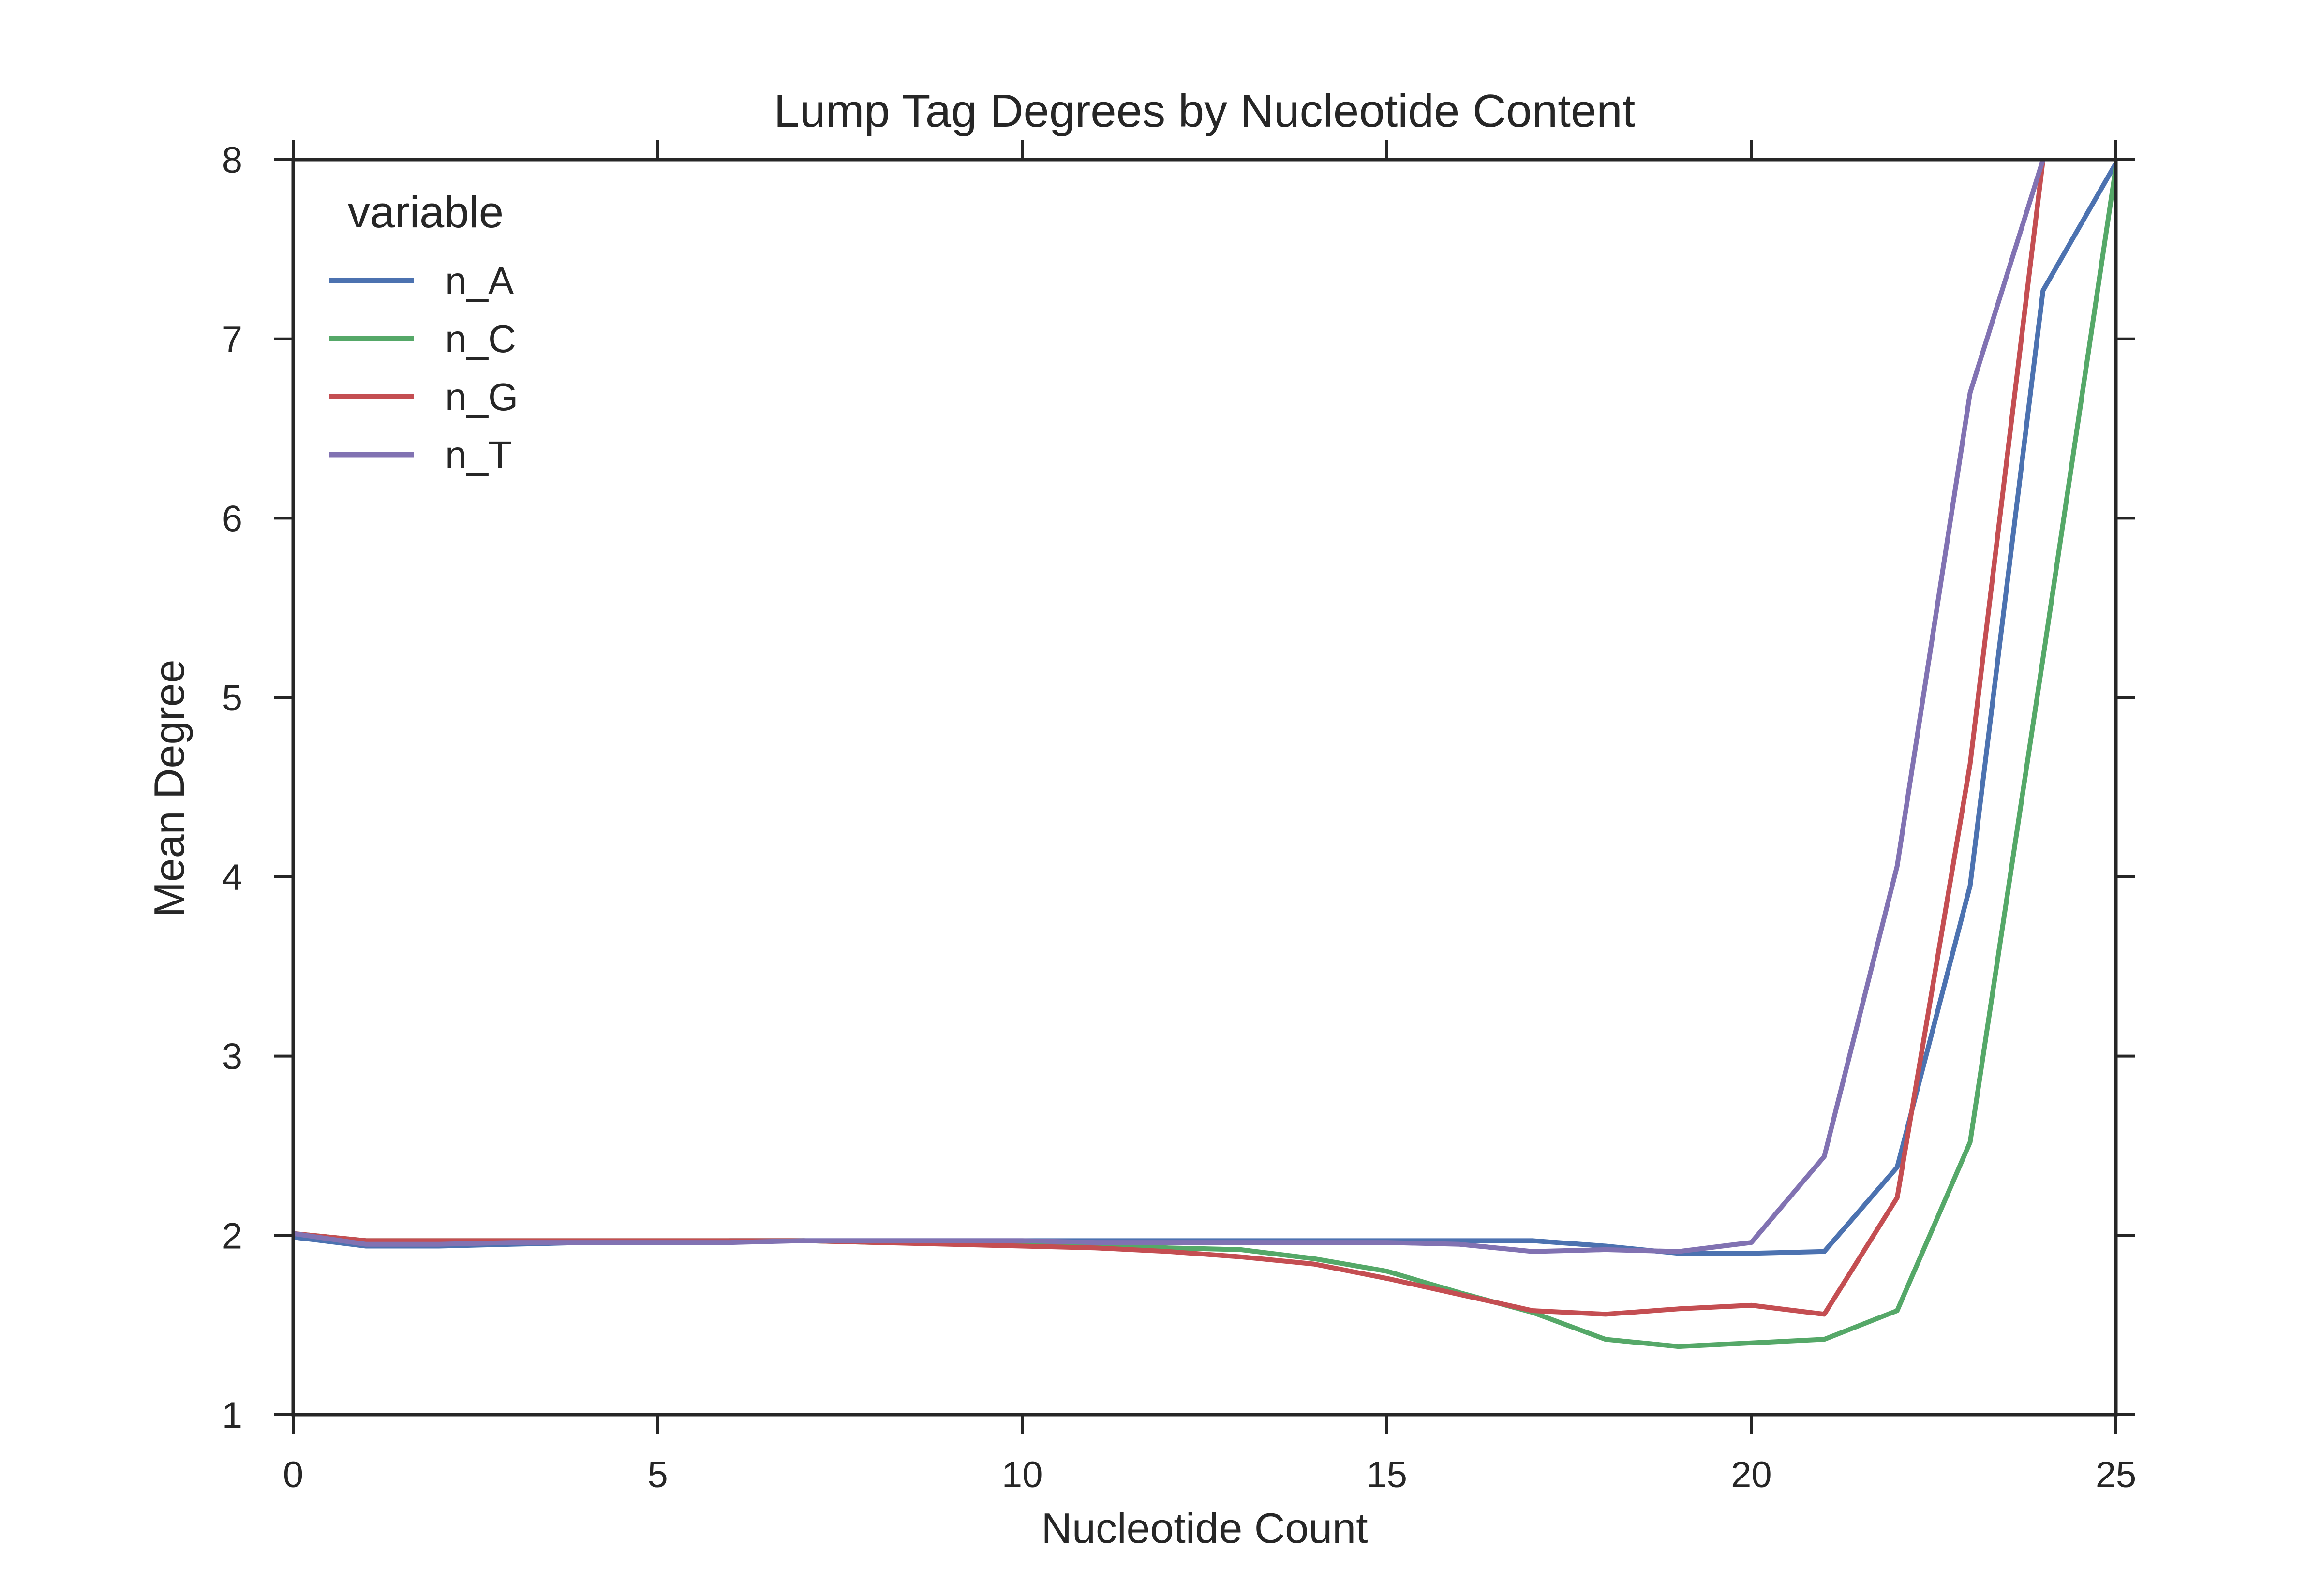 The height and width of the screenshot is (1596, 2322). What do you see at coordinates (426, 212) in the screenshot?
I see `legend-title: variable` at bounding box center [426, 212].